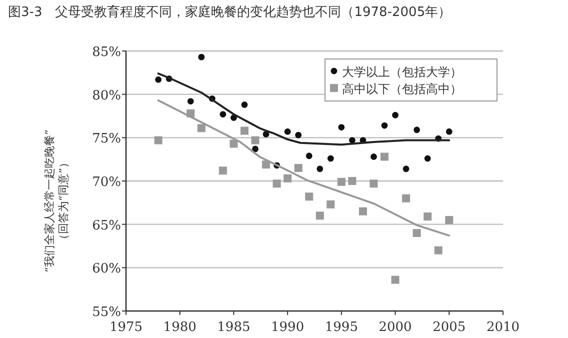  I want to click on x-tick-label: 2010, so click(503, 327).